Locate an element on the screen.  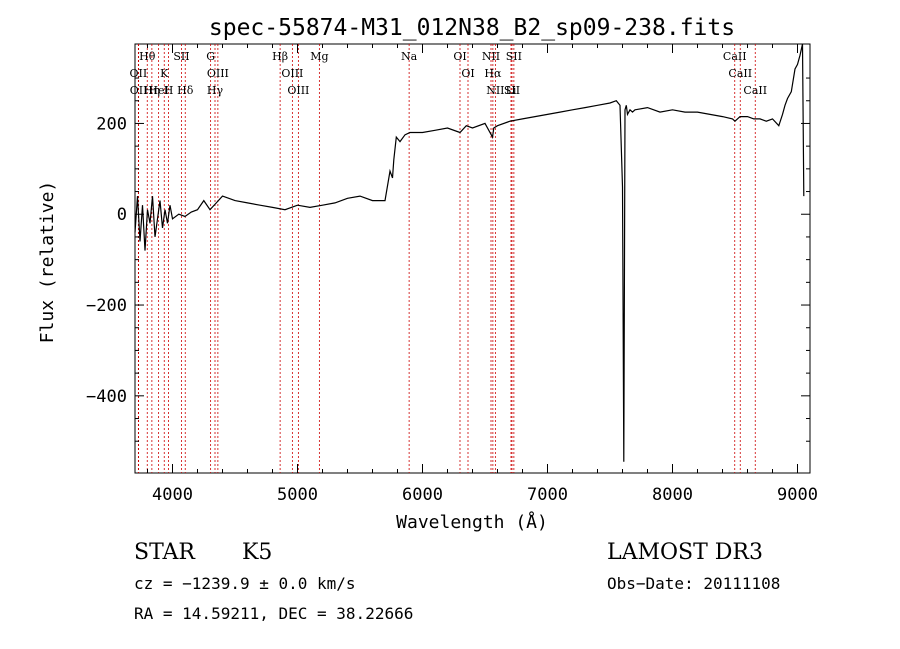
y-axis-label: Flux (relative) is located at coordinates (47, 262).